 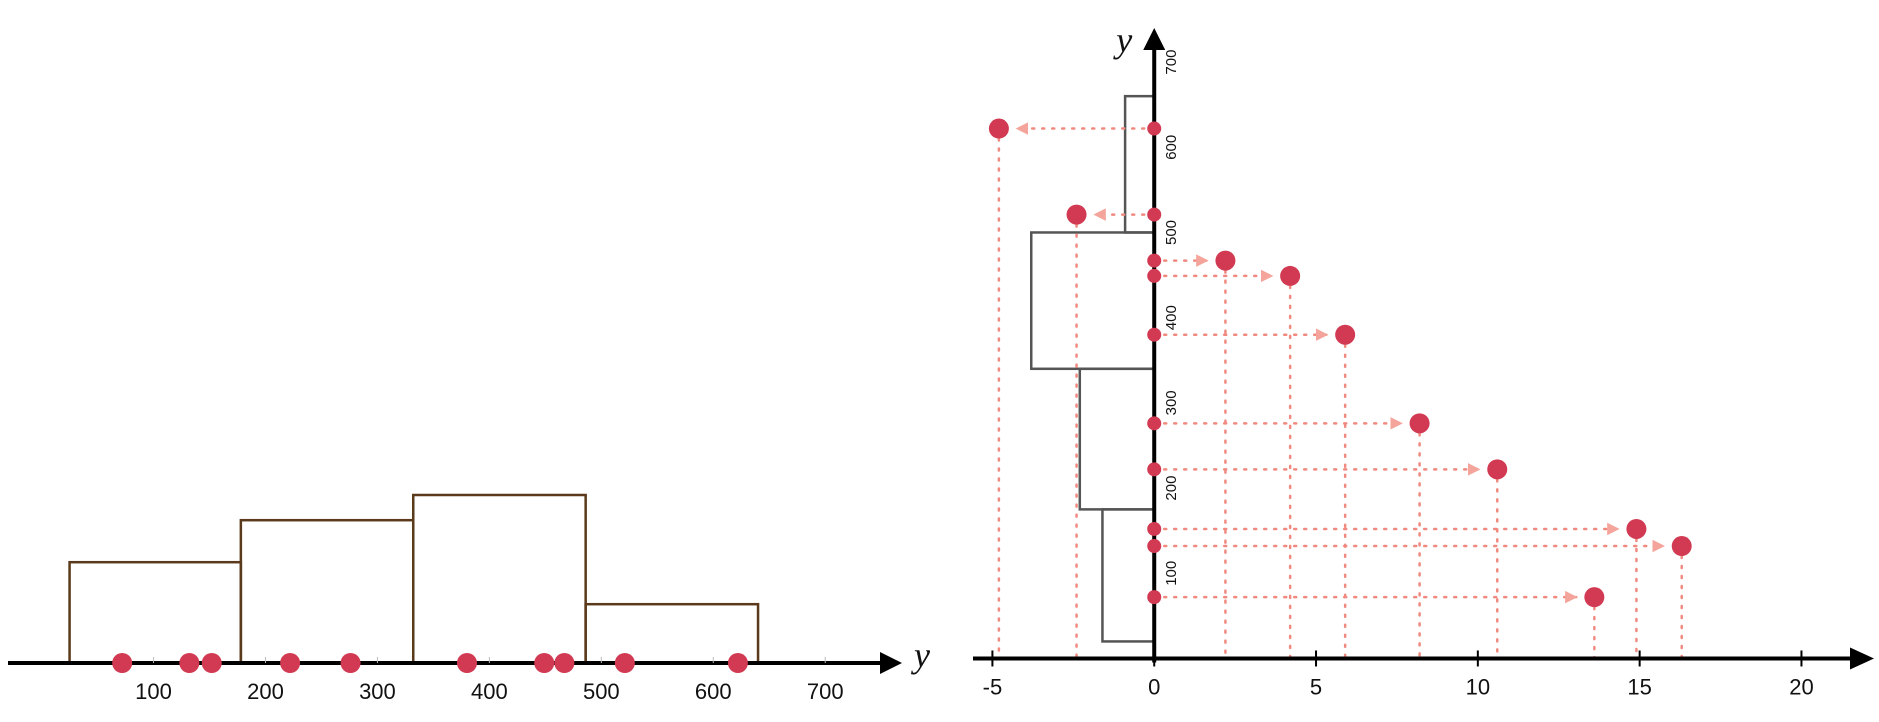 I want to click on y-tick-label: 700, so click(x=1171, y=62).